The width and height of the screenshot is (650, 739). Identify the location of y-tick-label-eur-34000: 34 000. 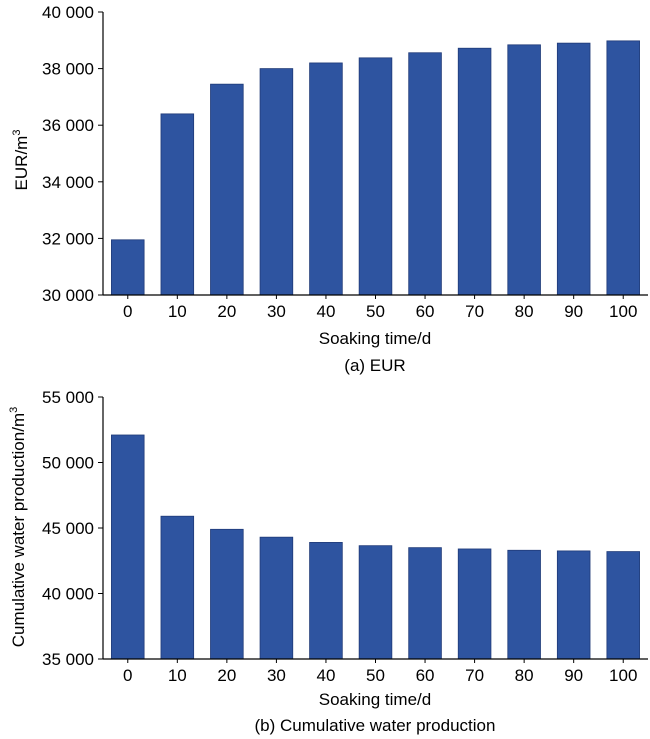
(68, 182).